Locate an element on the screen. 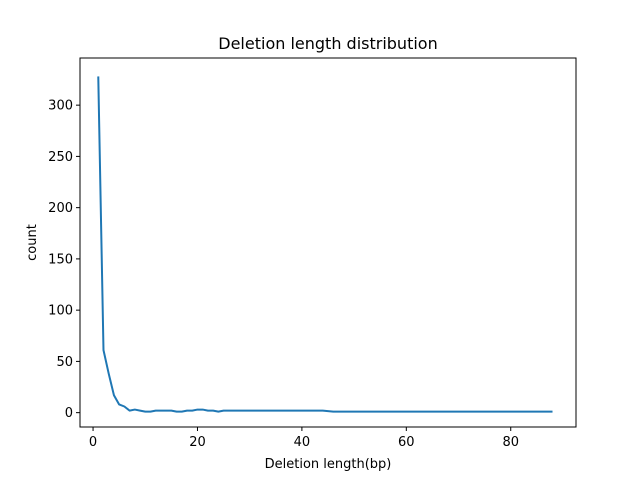 The width and height of the screenshot is (640, 480). y-tick-label: 200 is located at coordinates (60, 208).